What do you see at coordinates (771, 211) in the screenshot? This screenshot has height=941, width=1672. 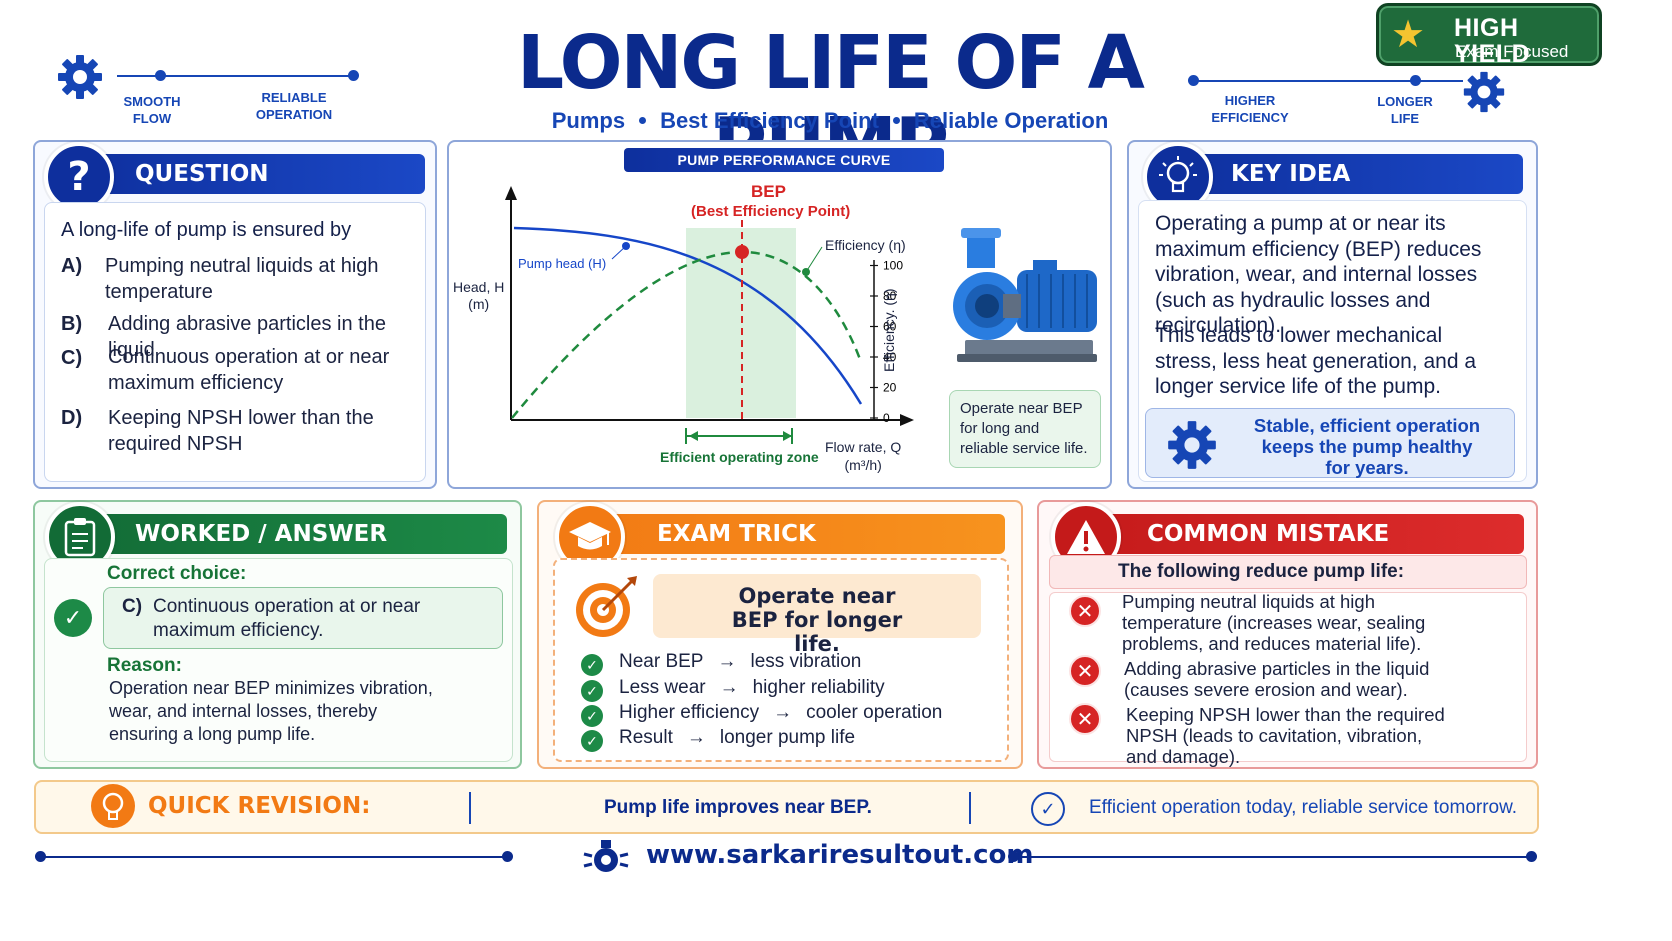 I see `bep-subtitle: (Best Efficiency Point)` at bounding box center [771, 211].